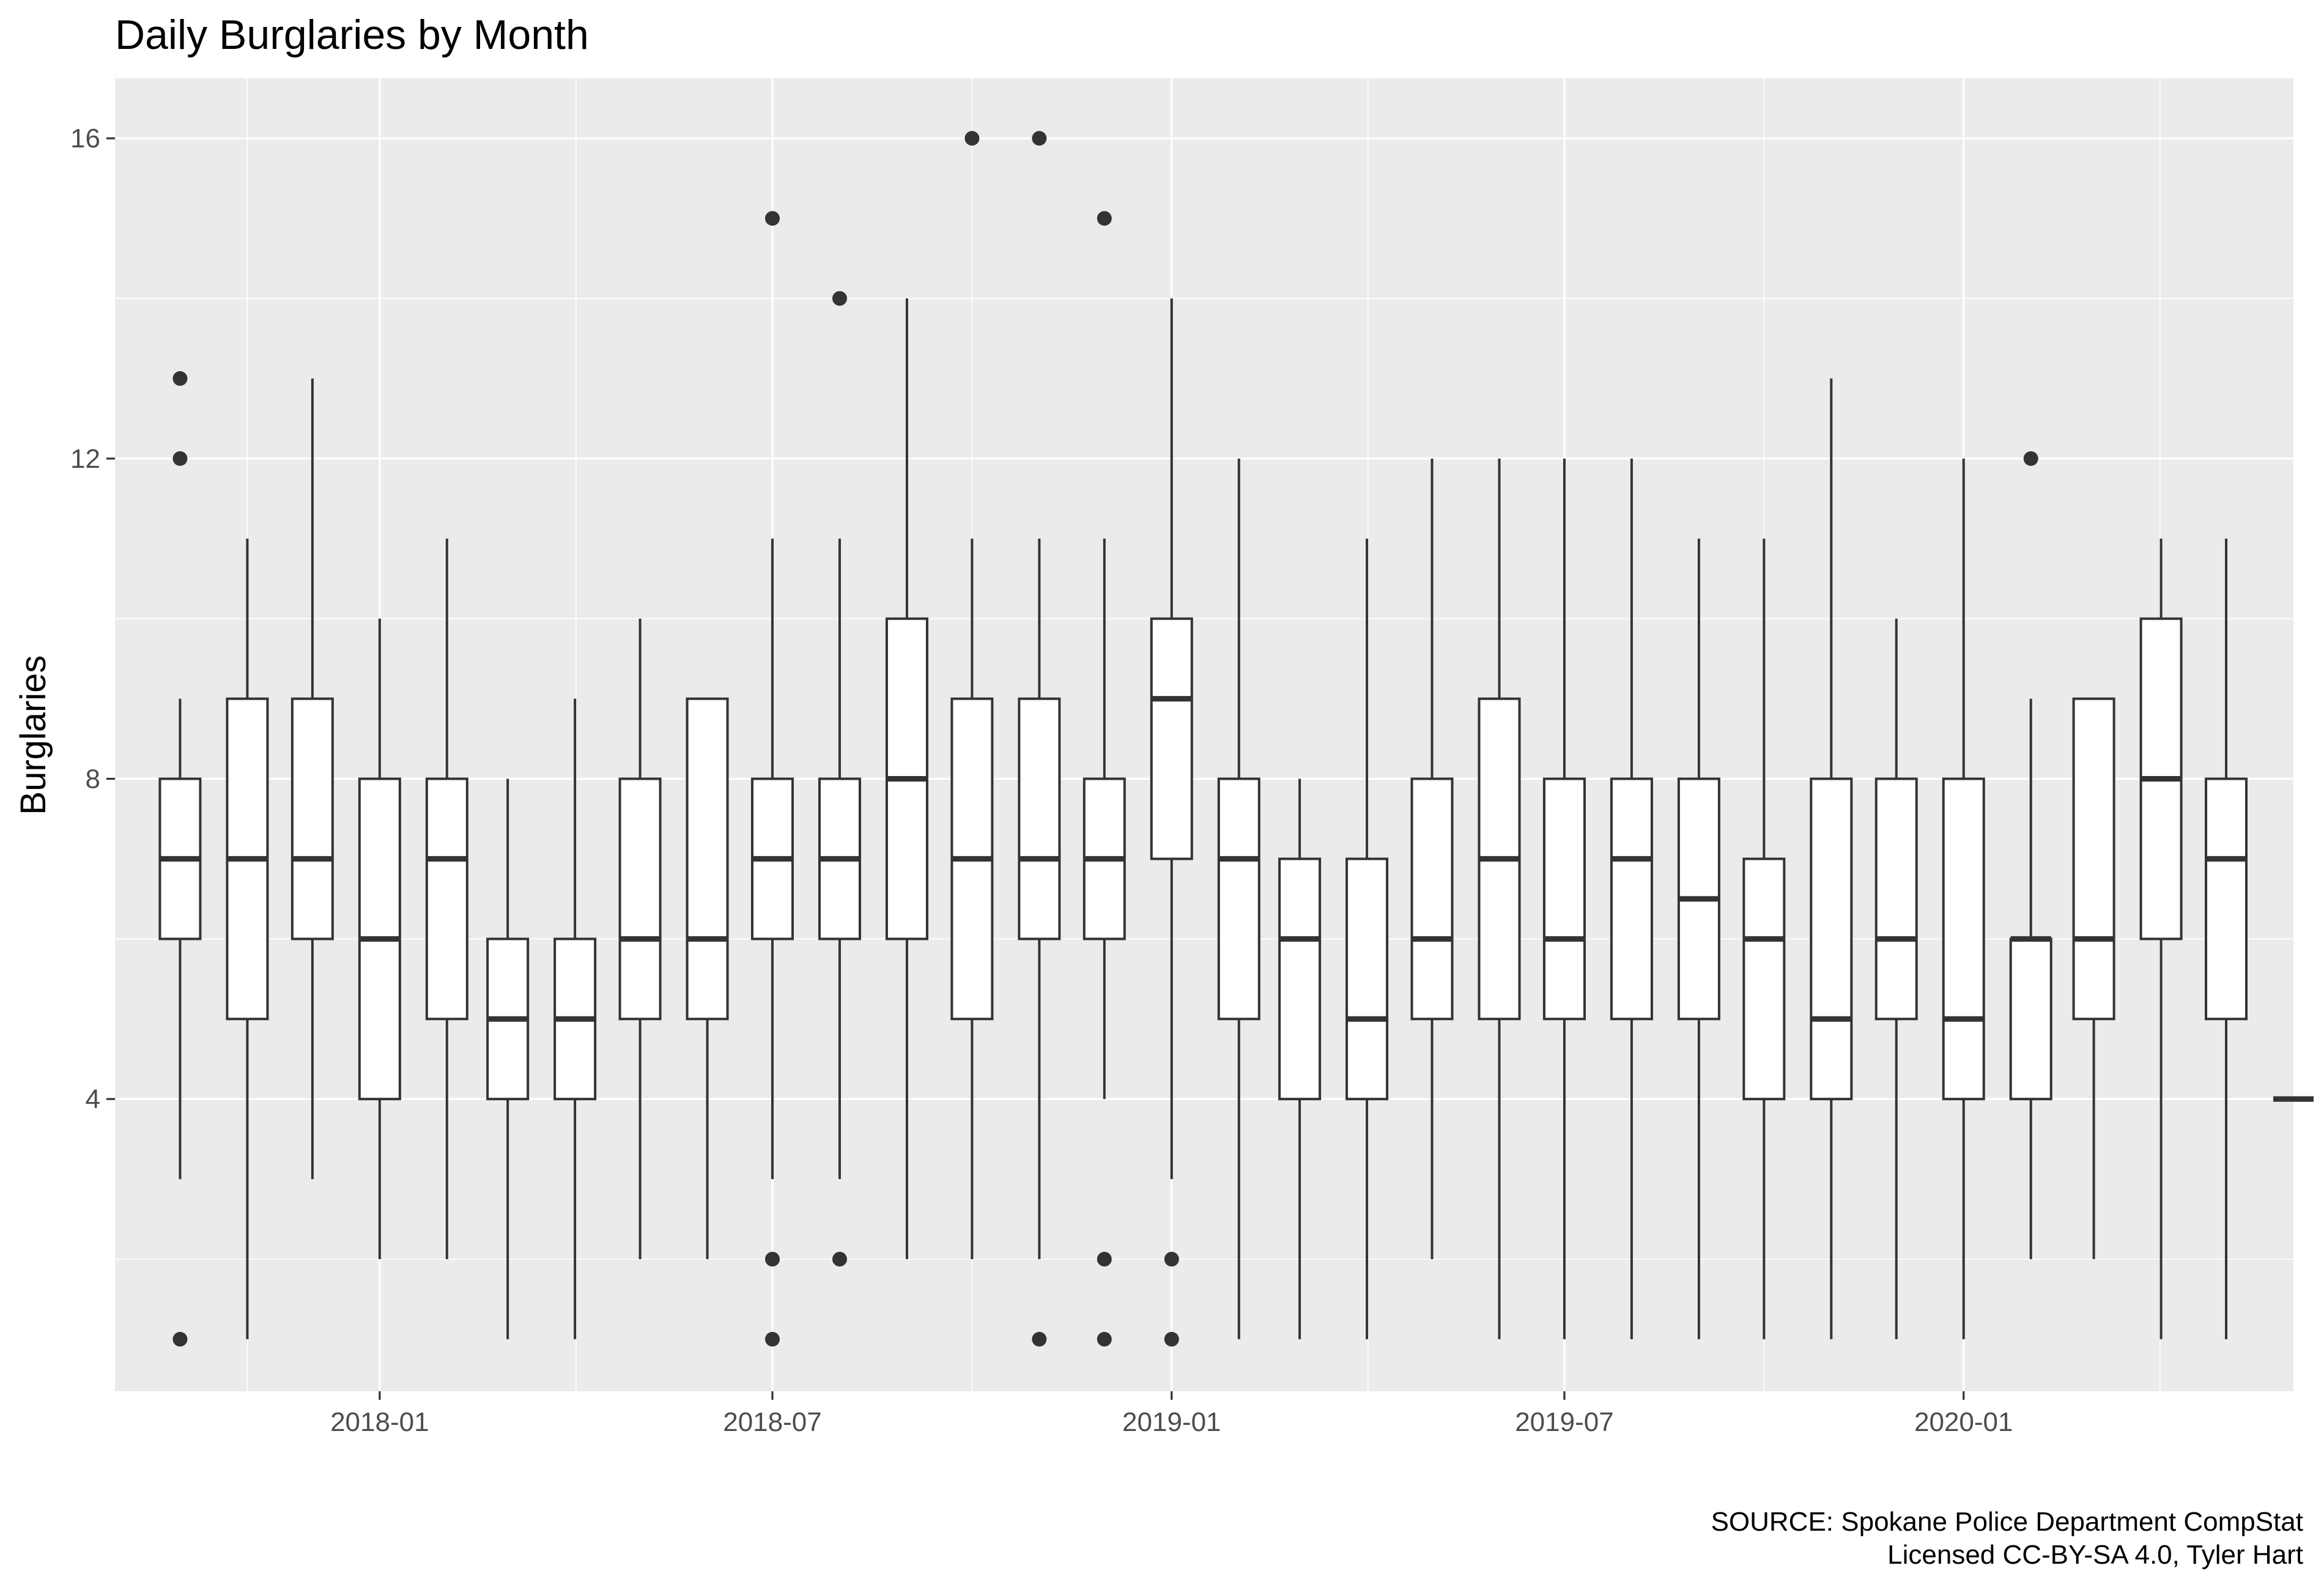 The width and height of the screenshot is (2324, 1590). Describe the element at coordinates (85, 459) in the screenshot. I see `y-tick-label: 12` at that location.